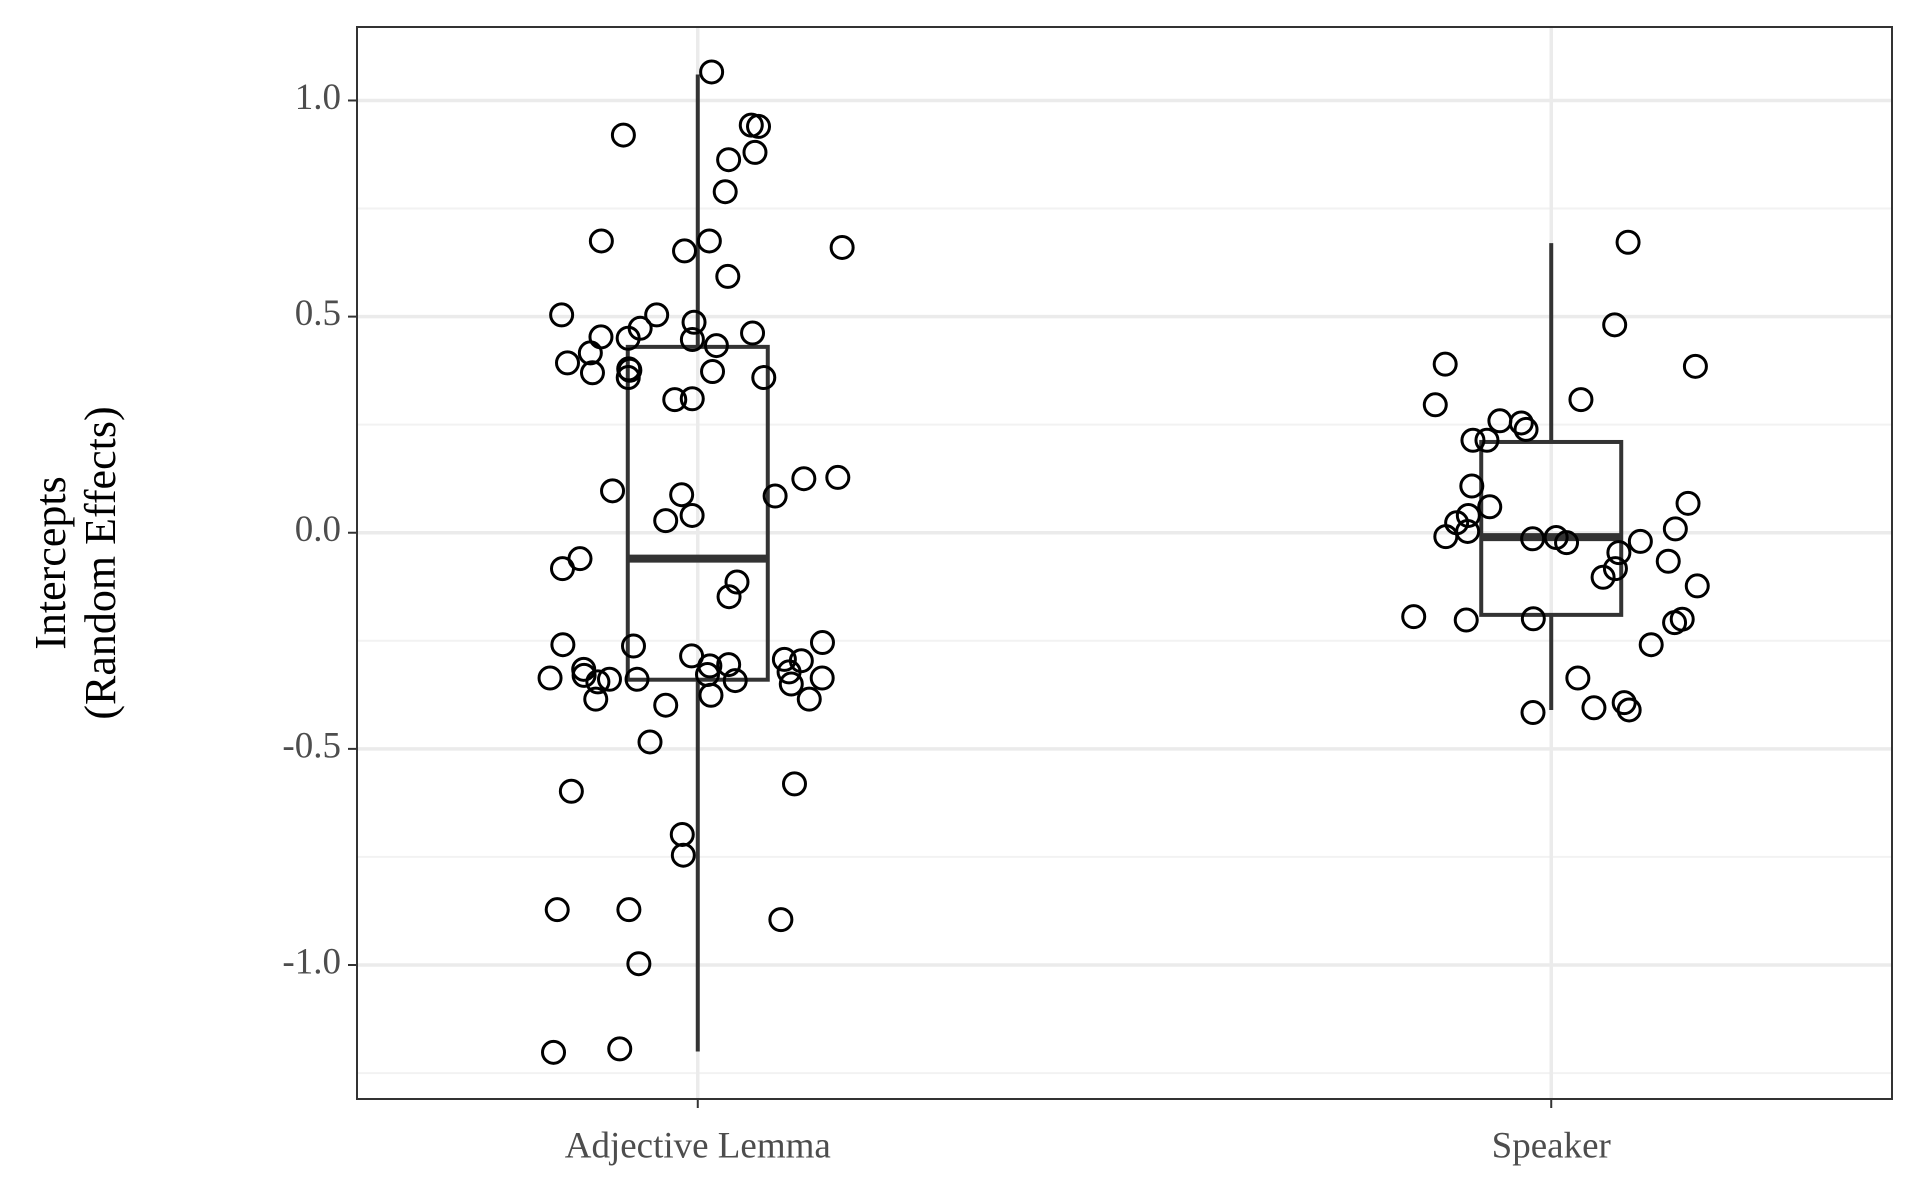 The width and height of the screenshot is (1916, 1192). Describe the element at coordinates (318, 313) in the screenshot. I see `y-tick-label: 0.5` at that location.